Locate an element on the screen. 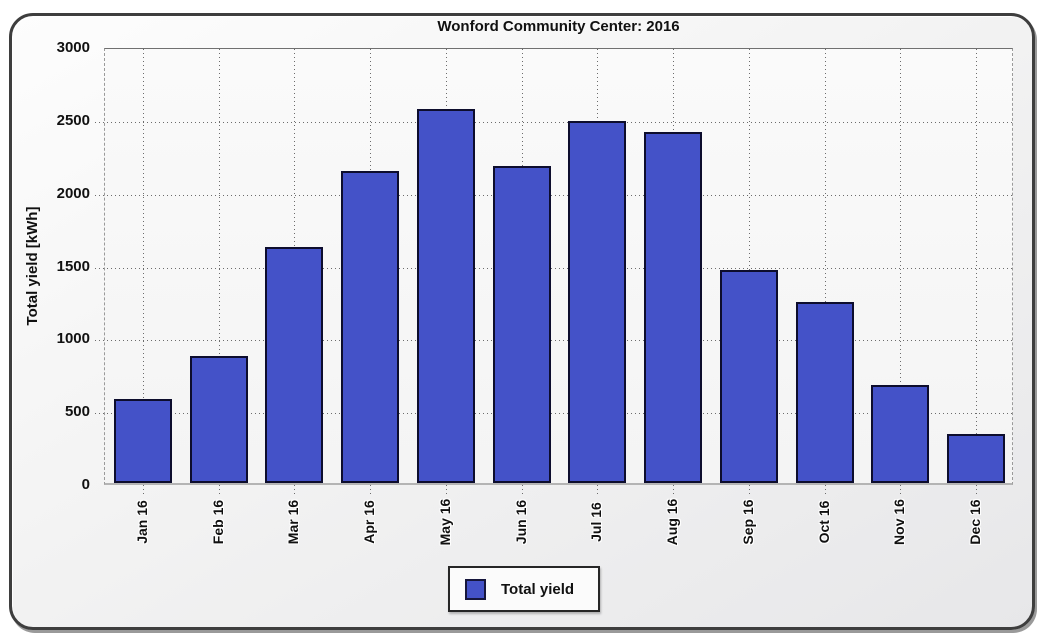  x-tick-label: May 16 is located at coordinates (444, 522).